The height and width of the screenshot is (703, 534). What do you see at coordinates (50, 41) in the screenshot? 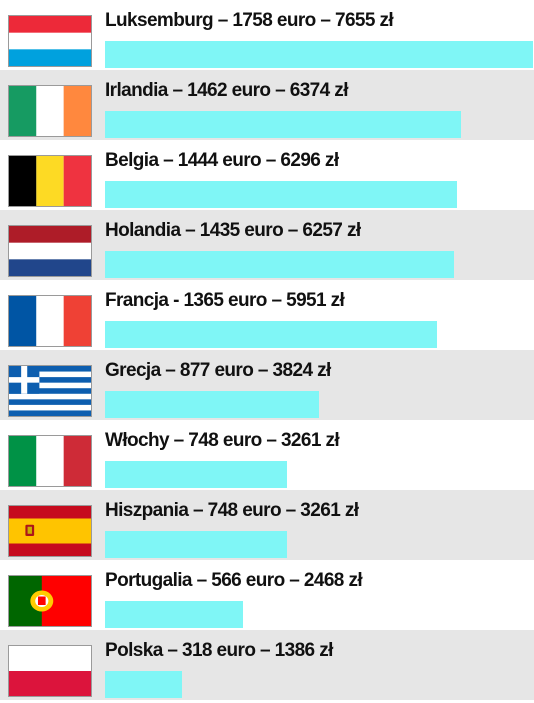
I see `luxembourg-flag-icon` at bounding box center [50, 41].